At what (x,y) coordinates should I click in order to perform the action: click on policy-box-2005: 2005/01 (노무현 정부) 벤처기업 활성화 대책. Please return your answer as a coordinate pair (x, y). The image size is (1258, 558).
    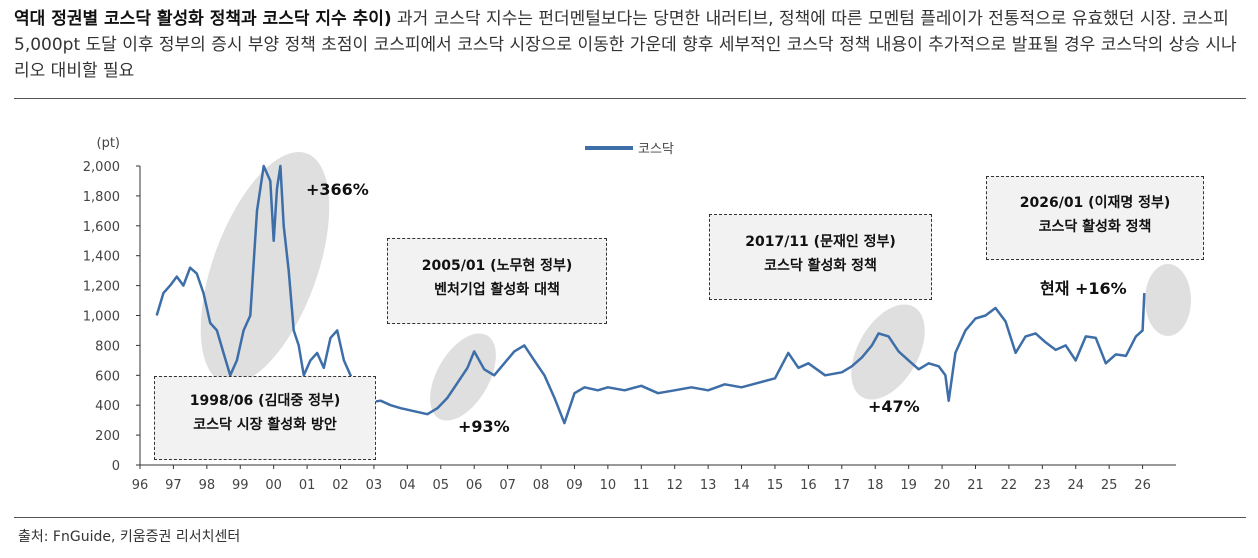
    Looking at the image, I should click on (497, 281).